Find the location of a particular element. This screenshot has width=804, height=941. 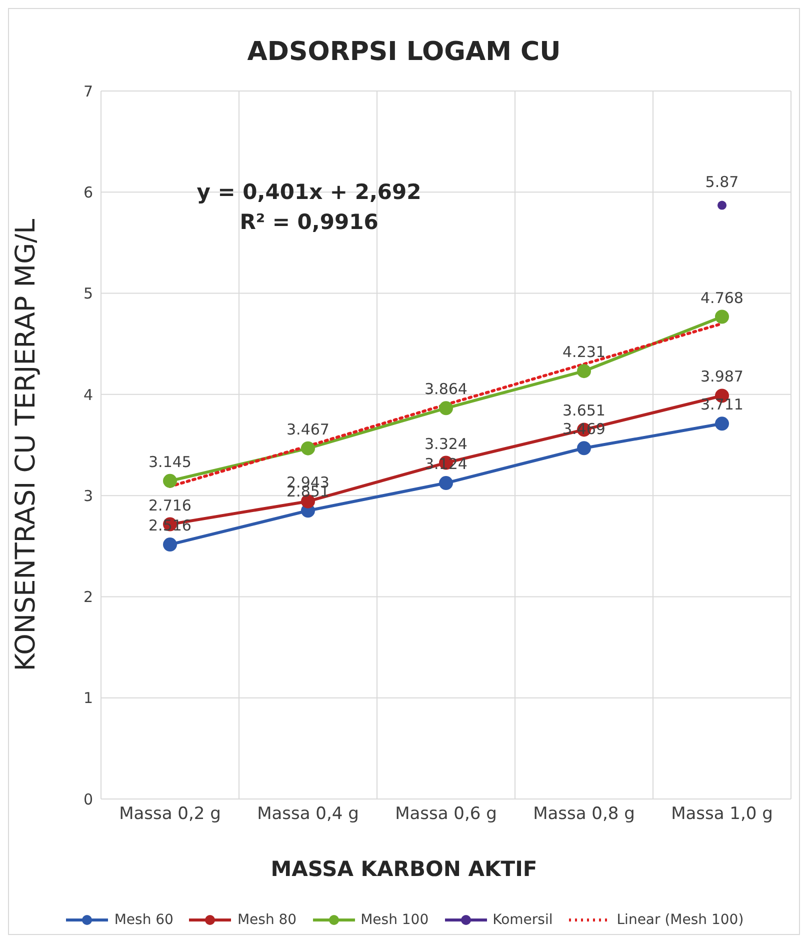

data-label: 4.231 is located at coordinates (584, 352).